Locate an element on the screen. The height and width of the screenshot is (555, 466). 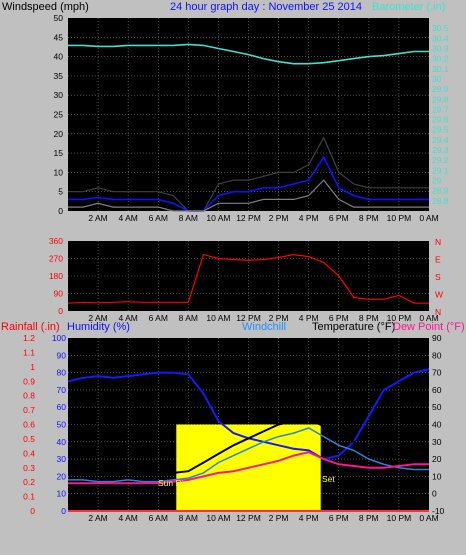
direction-time-label: 6 AM is located at coordinates (158, 318).